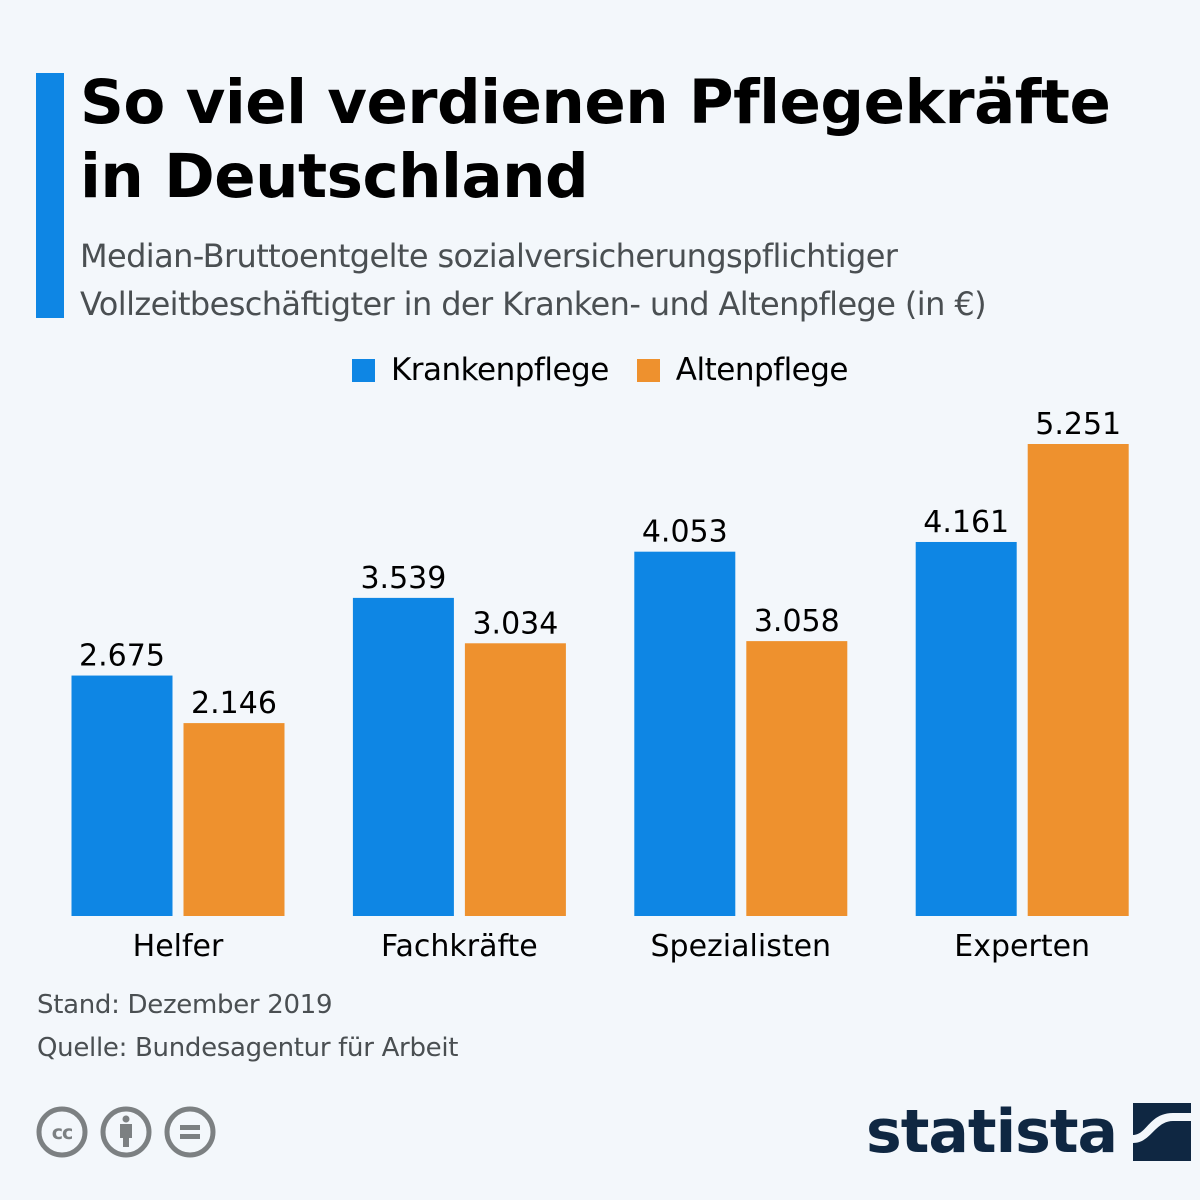 The height and width of the screenshot is (1200, 1200). Describe the element at coordinates (762, 370) in the screenshot. I see `legend-label-altenpflege: Altenpflege` at that location.